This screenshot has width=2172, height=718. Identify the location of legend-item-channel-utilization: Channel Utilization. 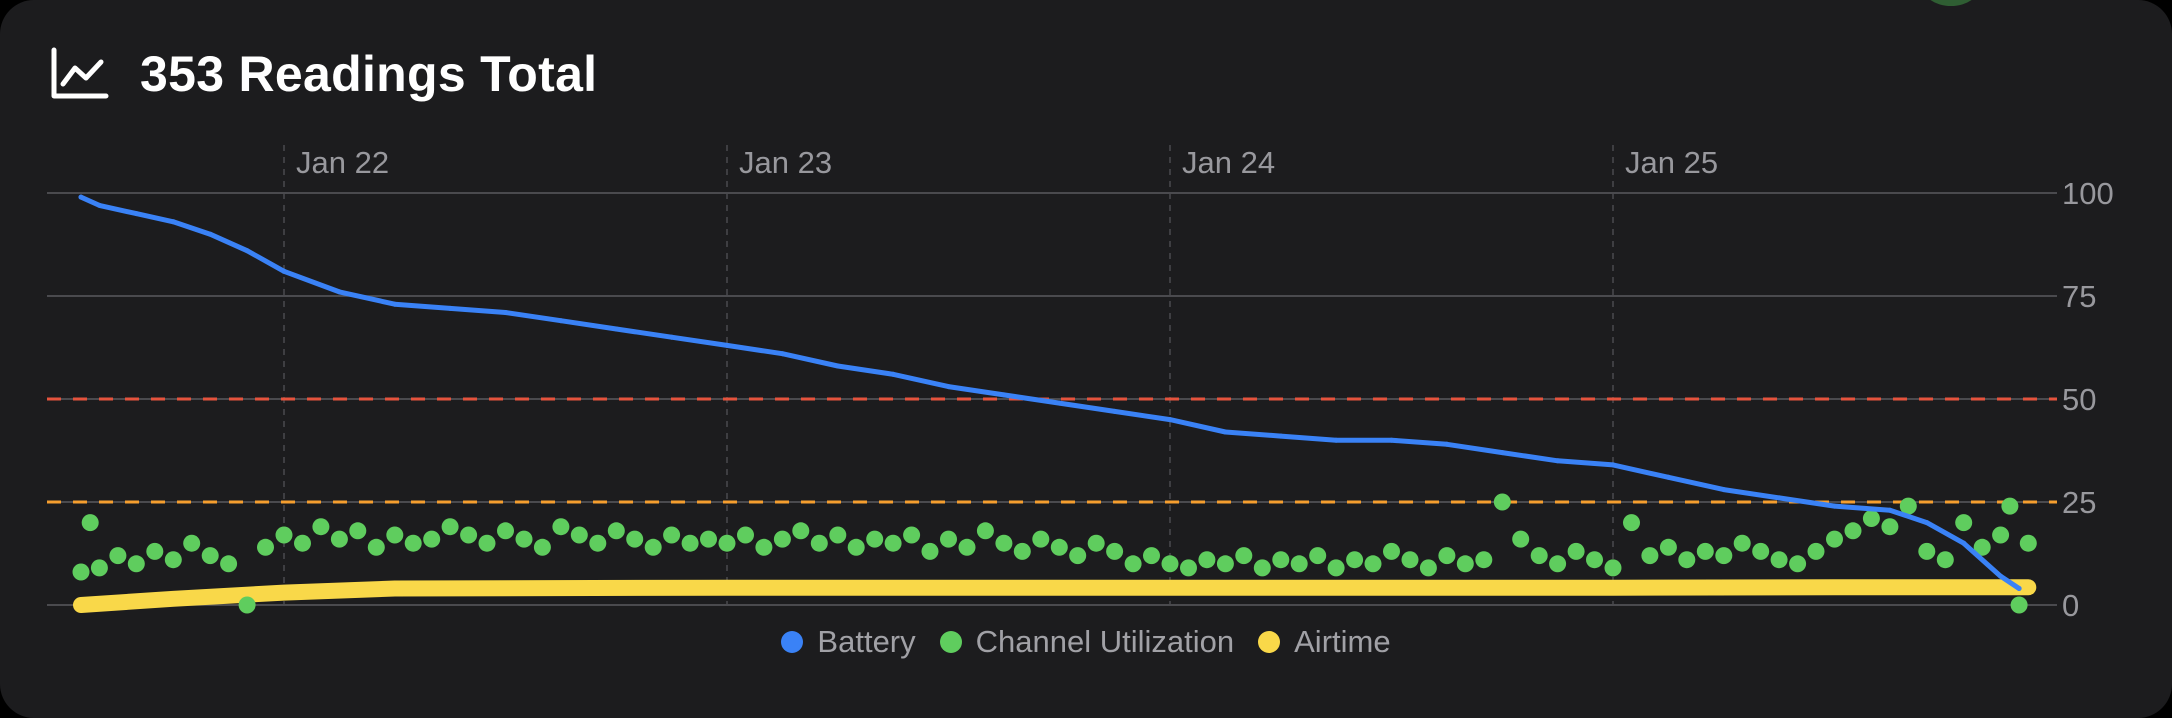
(1087, 642).